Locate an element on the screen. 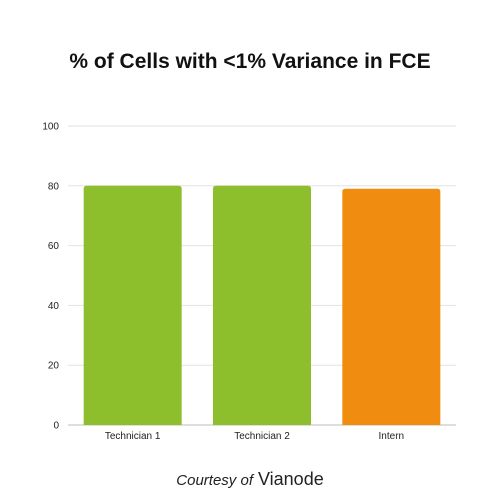  y-tick-label: 0 is located at coordinates (56, 426).